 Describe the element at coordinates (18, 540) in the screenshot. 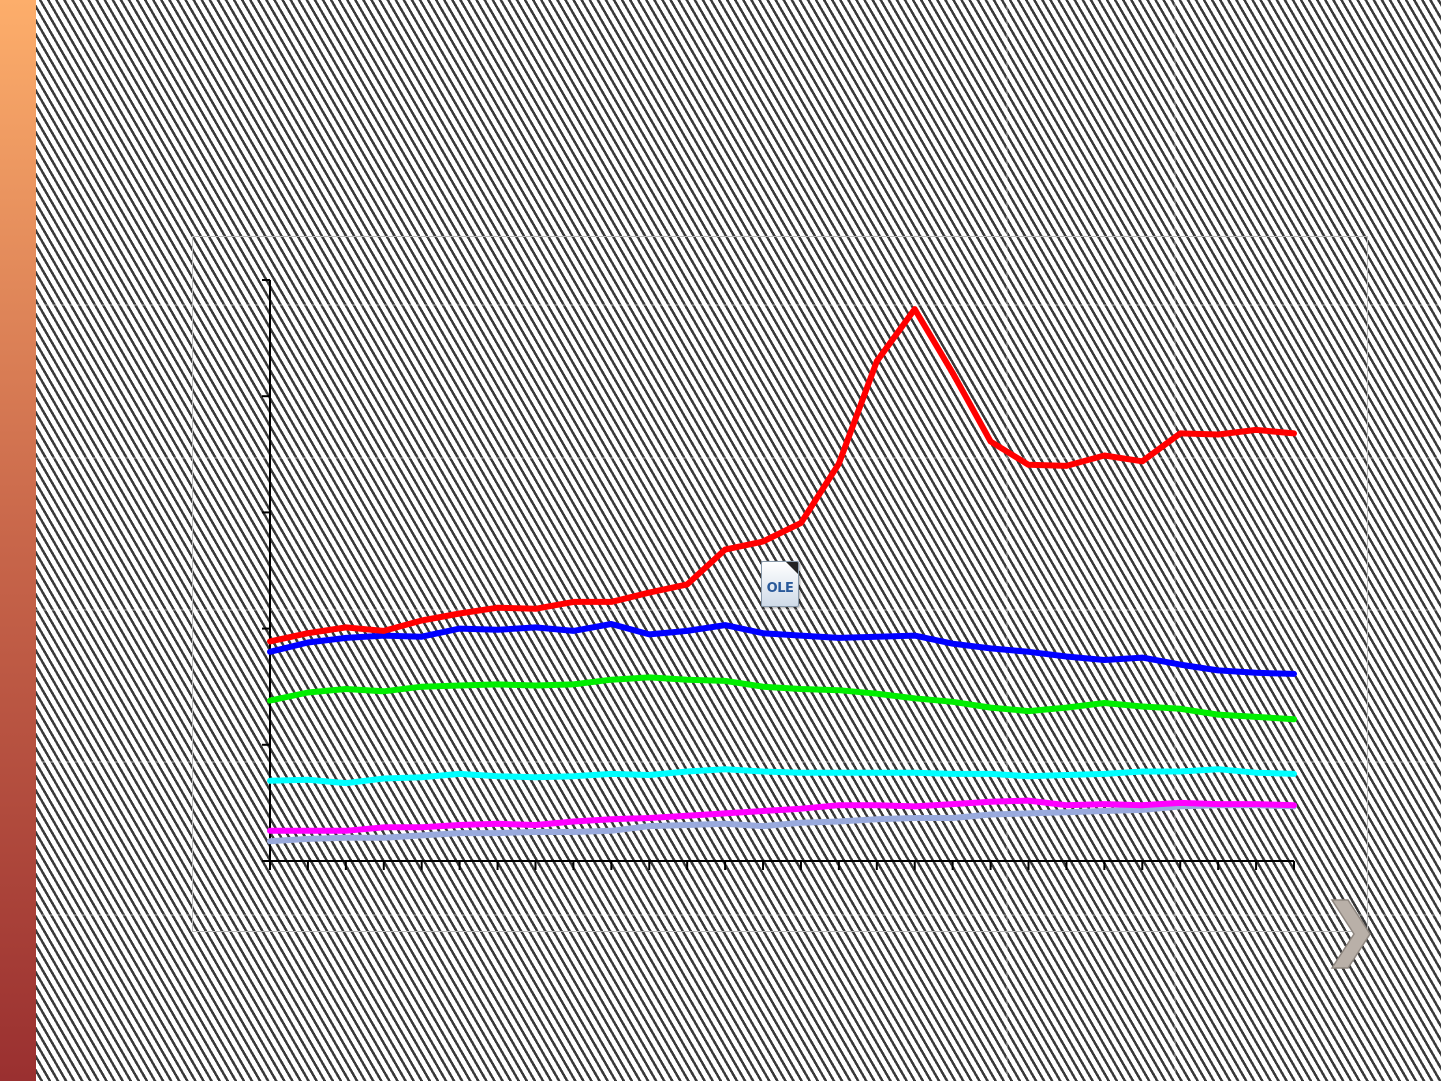

I see `slide-accent-bar` at that location.